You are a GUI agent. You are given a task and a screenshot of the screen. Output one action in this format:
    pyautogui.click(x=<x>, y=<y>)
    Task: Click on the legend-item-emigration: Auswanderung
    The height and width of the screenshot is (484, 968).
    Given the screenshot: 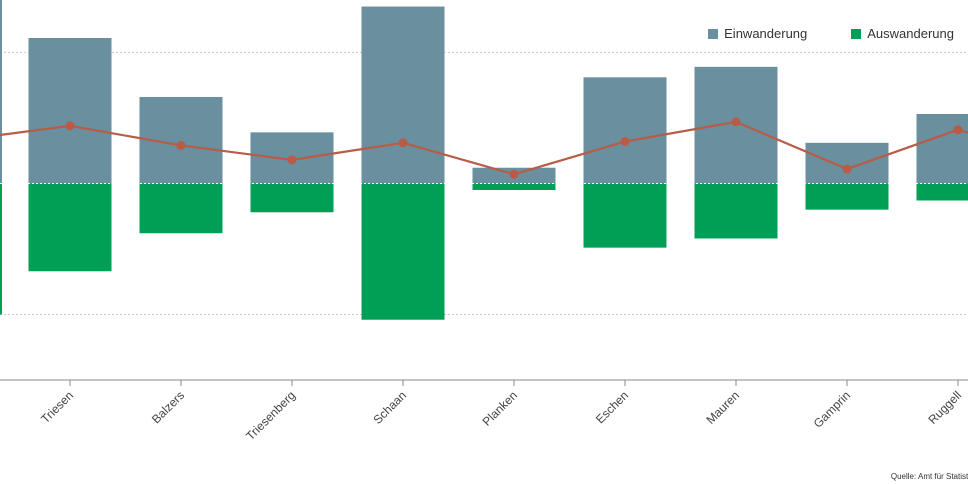 What is the action you would take?
    pyautogui.click(x=902, y=33)
    